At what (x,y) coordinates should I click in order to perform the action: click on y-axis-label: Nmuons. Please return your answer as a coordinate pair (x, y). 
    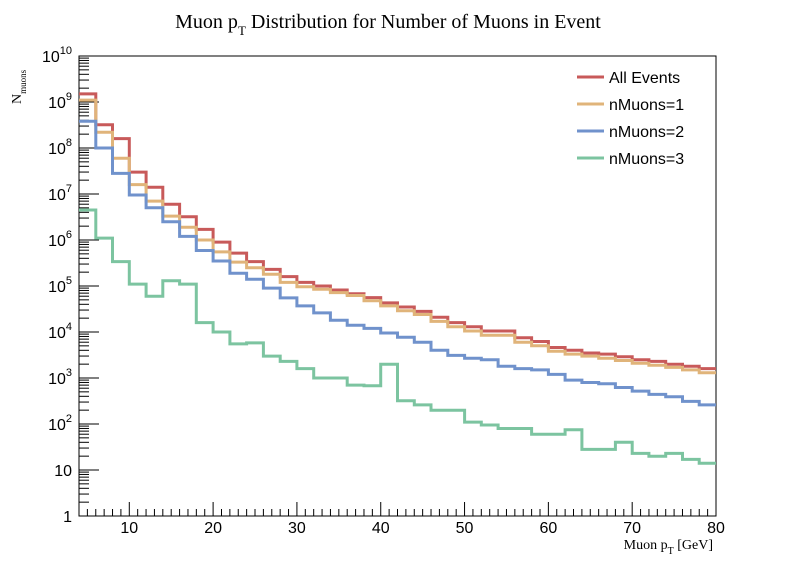
    Looking at the image, I should click on (19, 86).